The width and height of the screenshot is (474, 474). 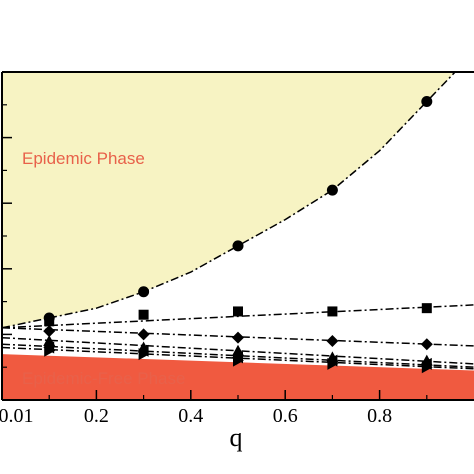 I want to click on epidemic-free-phase-label: Epidemic-Free Phase, so click(x=103, y=378).